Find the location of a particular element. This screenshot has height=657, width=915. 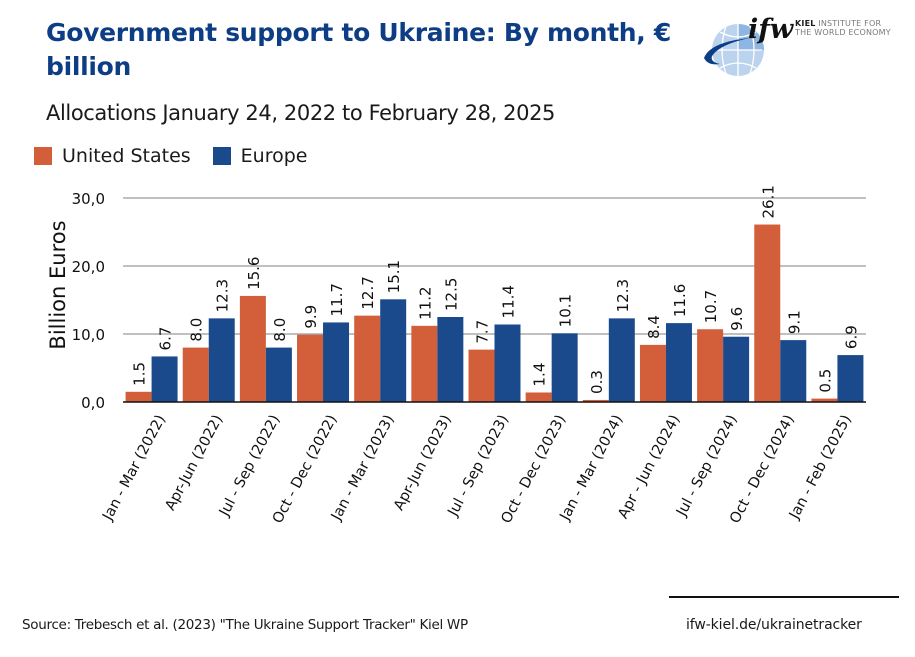

swoosh-icon is located at coordinates (727, 51).